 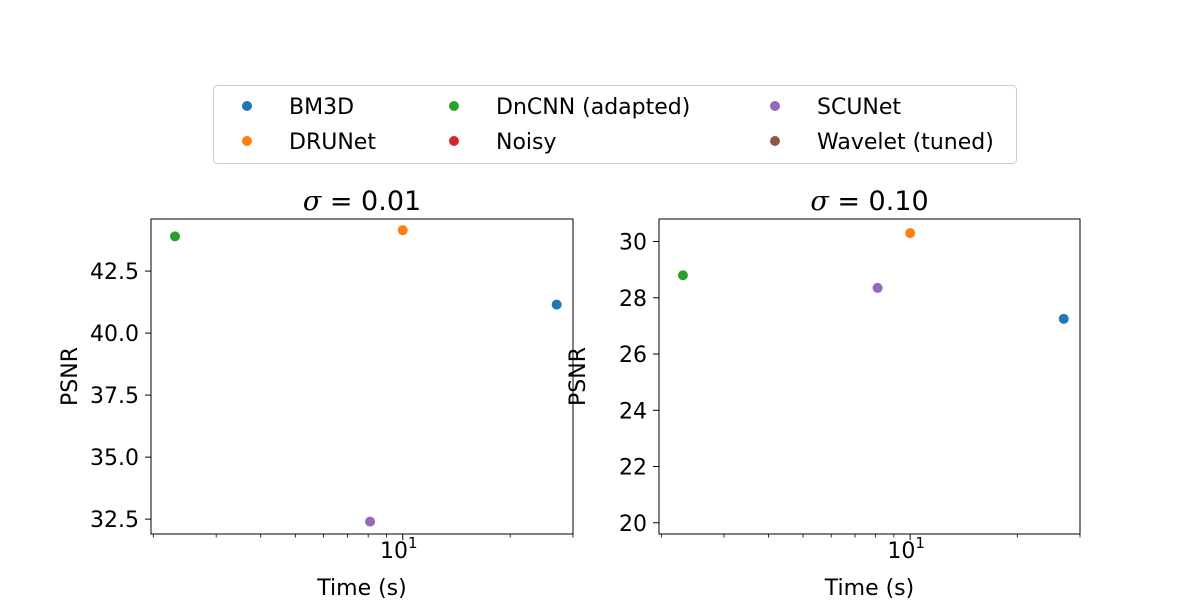 What do you see at coordinates (633, 299) in the screenshot?
I see `y-tick-label: 28` at bounding box center [633, 299].